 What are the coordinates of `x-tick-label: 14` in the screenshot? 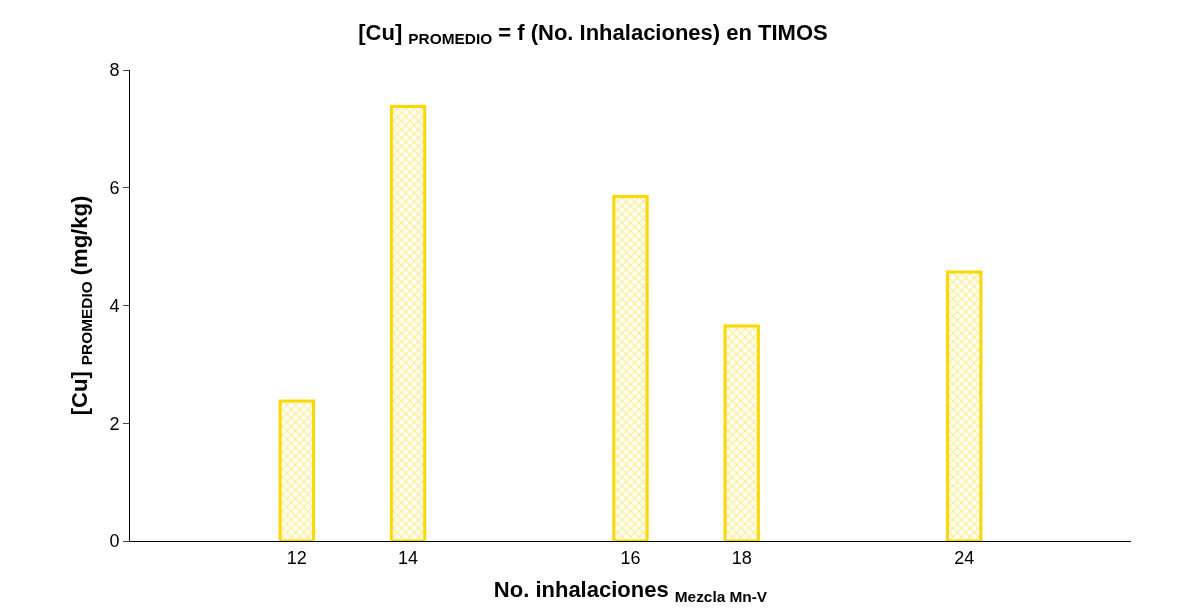 It's located at (408, 557).